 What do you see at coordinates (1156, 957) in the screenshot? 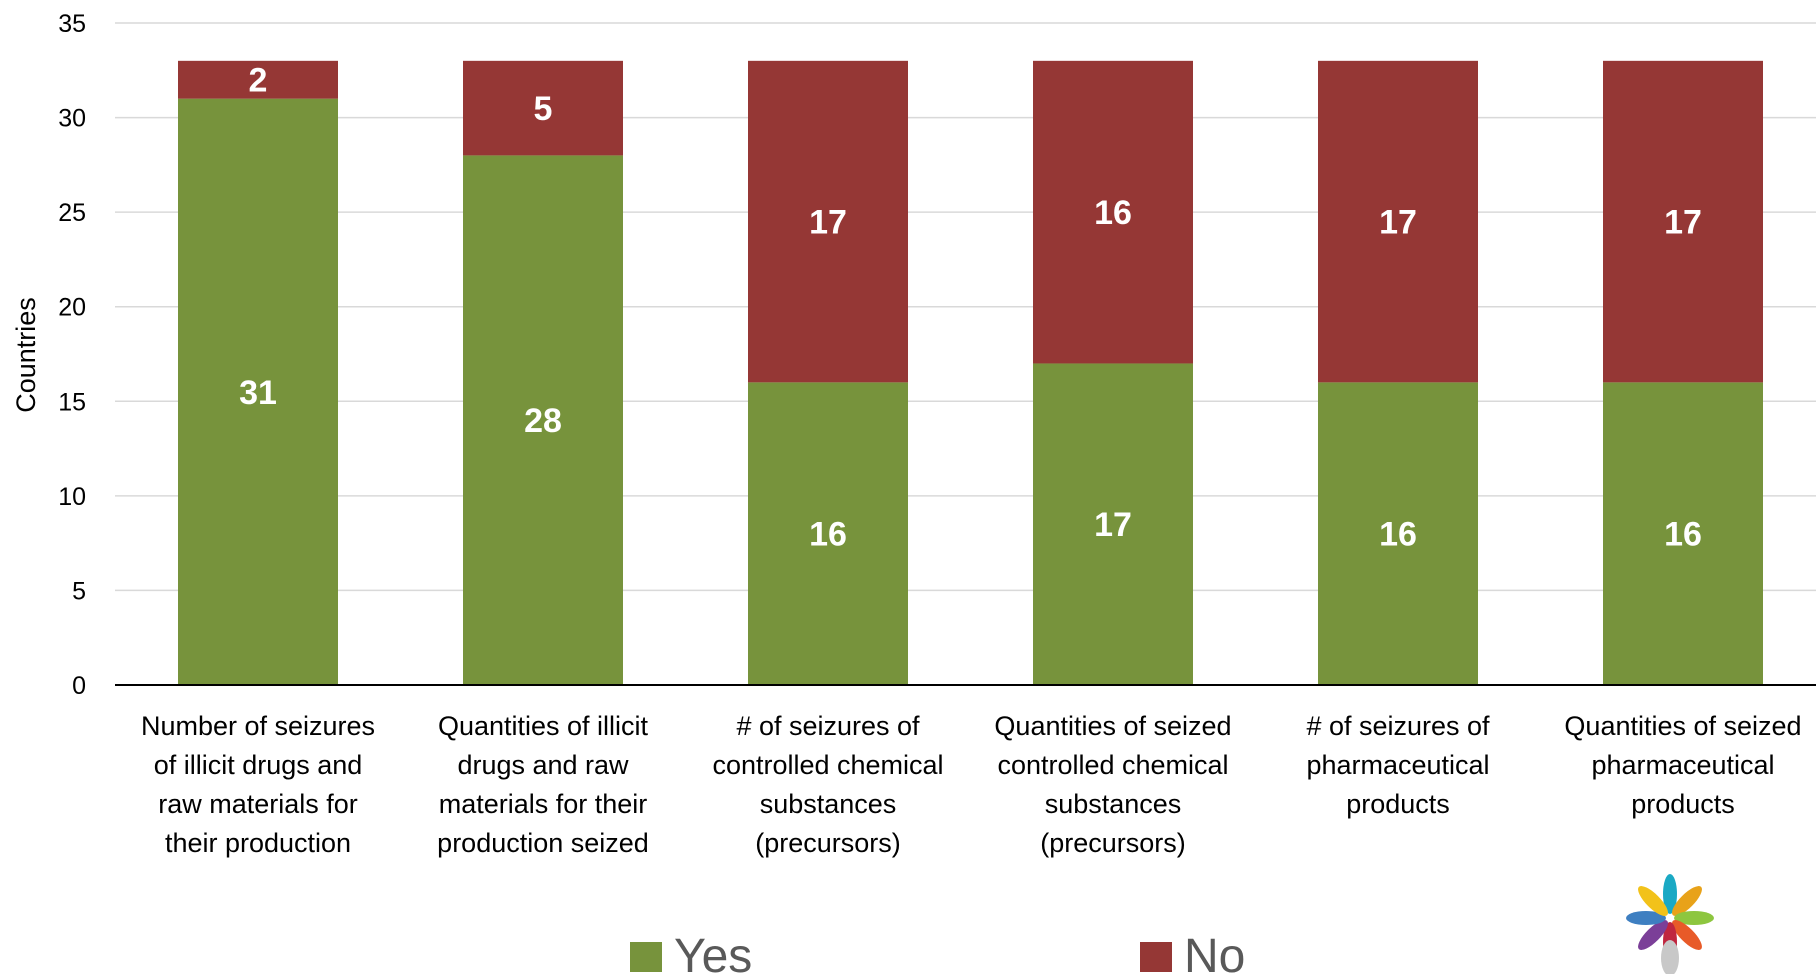
I see `legend-swatch-no` at bounding box center [1156, 957].